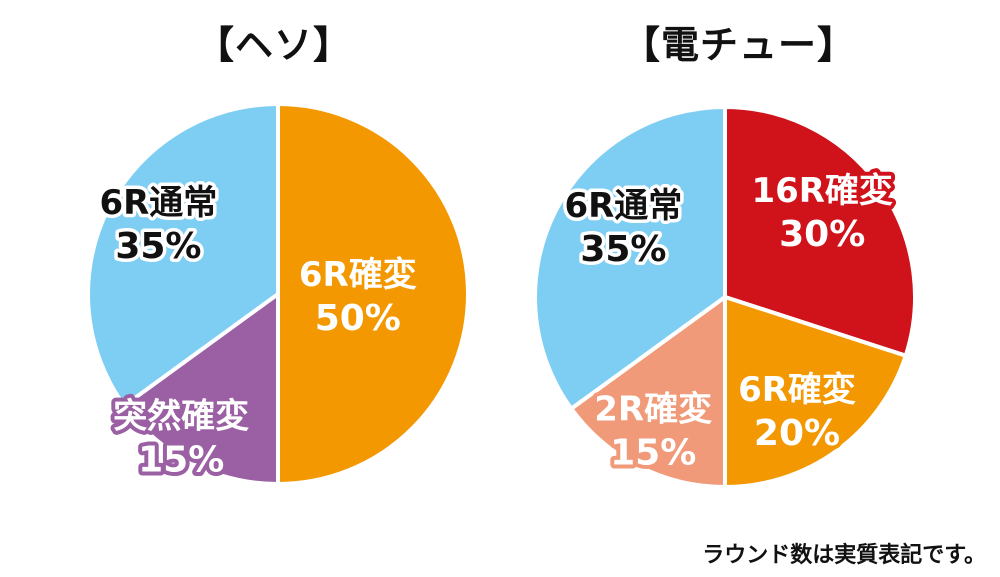 This screenshot has height=577, width=1000. Describe the element at coordinates (844, 555) in the screenshot. I see `footnote: ラウンド数は実質表記です。` at that location.